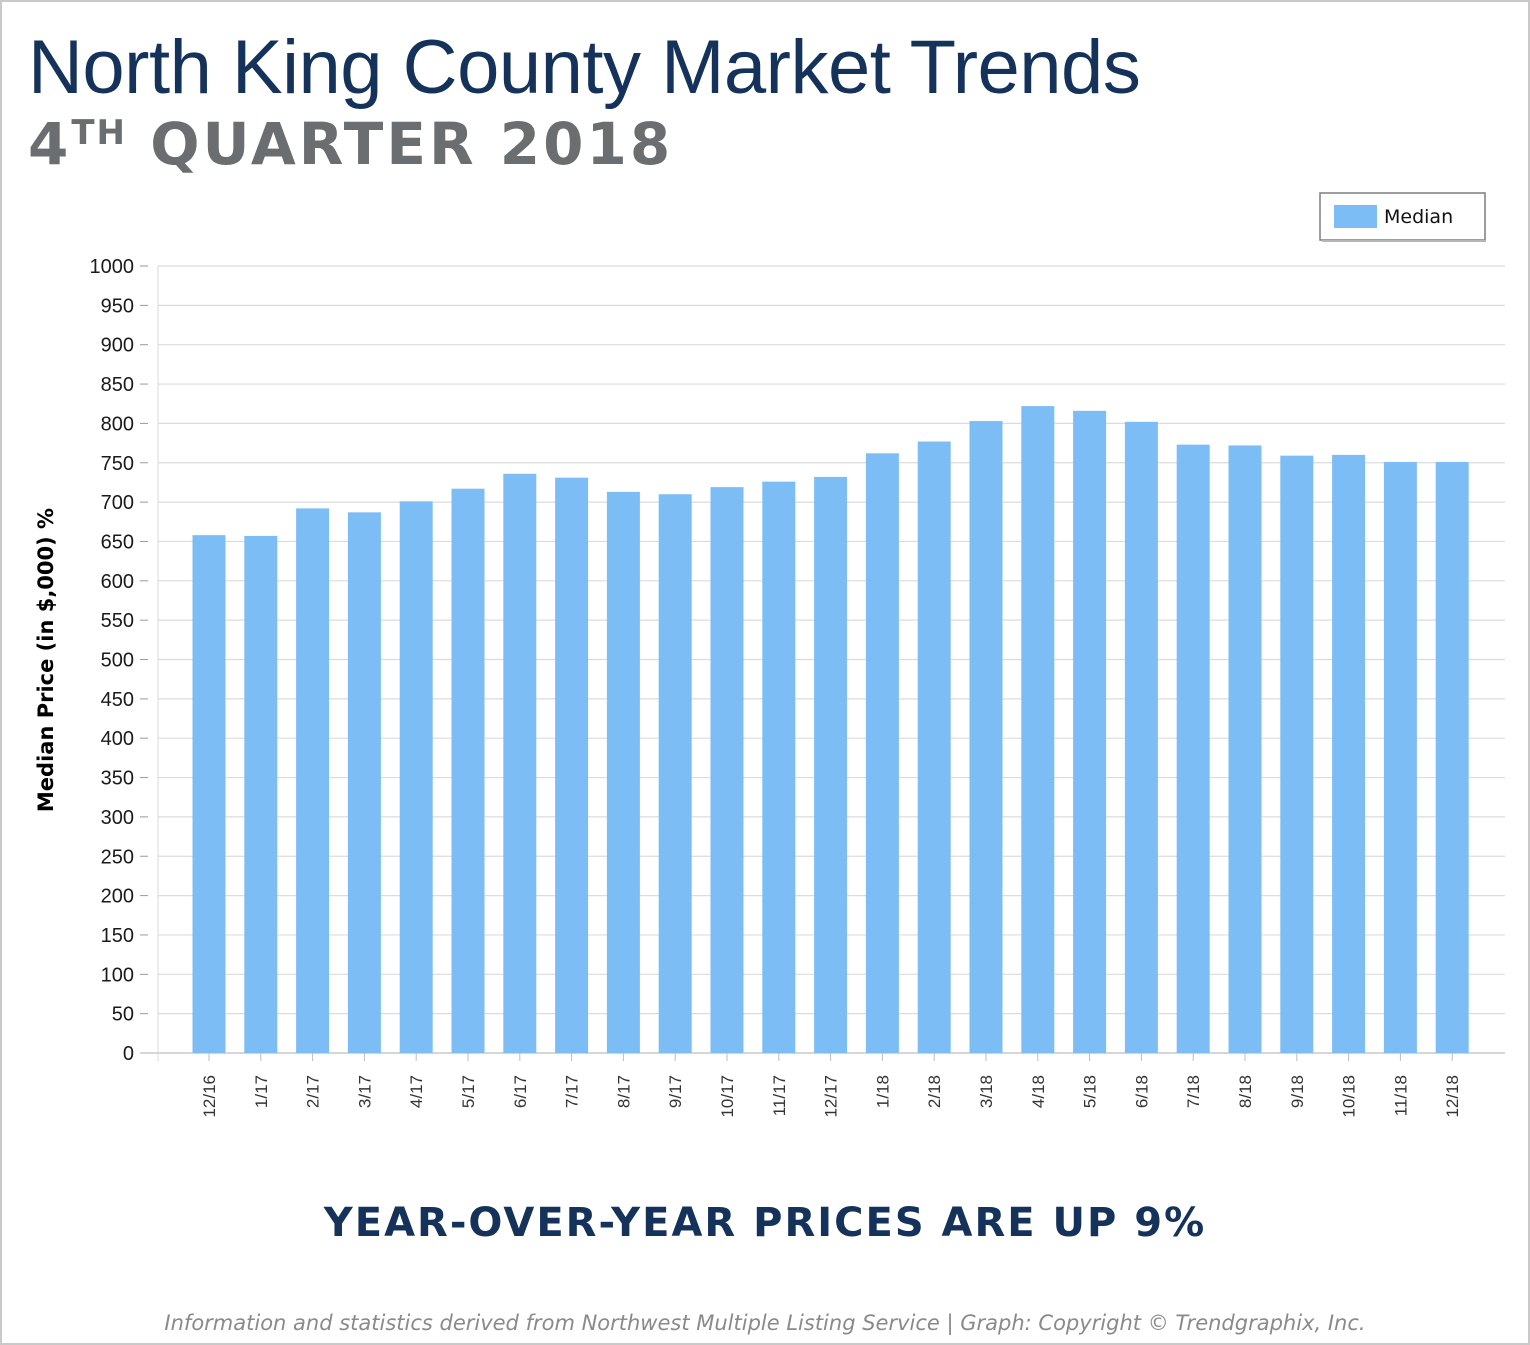 The width and height of the screenshot is (1530, 1345). What do you see at coordinates (50, 144) in the screenshot?
I see `subtitle-quarter-number: 4` at bounding box center [50, 144].